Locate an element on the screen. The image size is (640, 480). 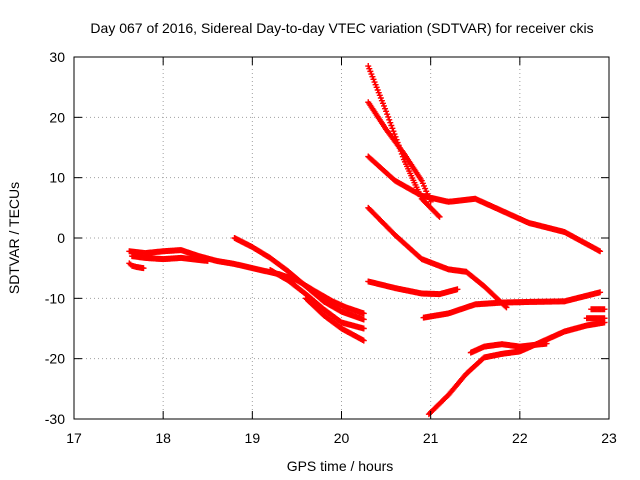
y-tick-label: -20 is located at coordinates (55, 359).